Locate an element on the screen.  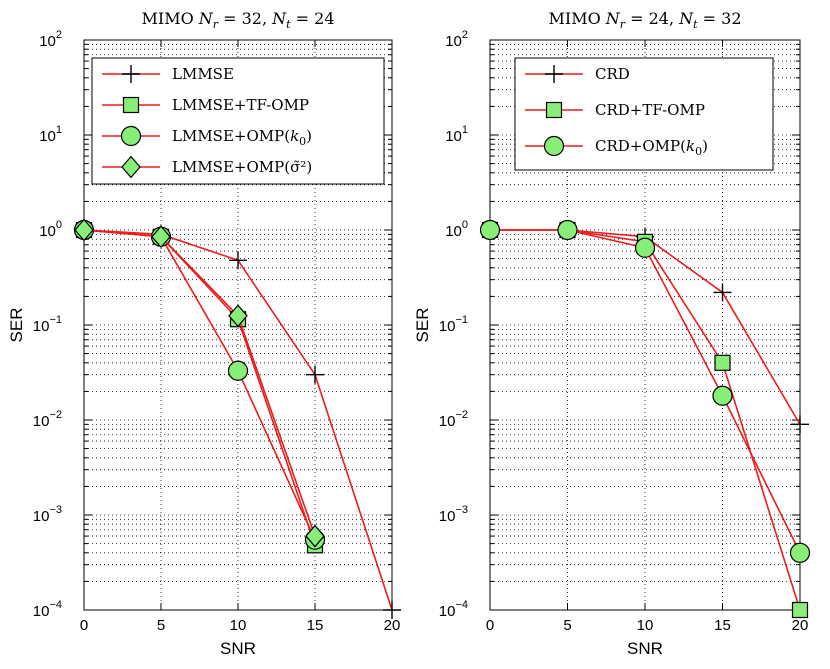
legend-item: LMMSE+OMP(σ̃²) is located at coordinates (207, 167).